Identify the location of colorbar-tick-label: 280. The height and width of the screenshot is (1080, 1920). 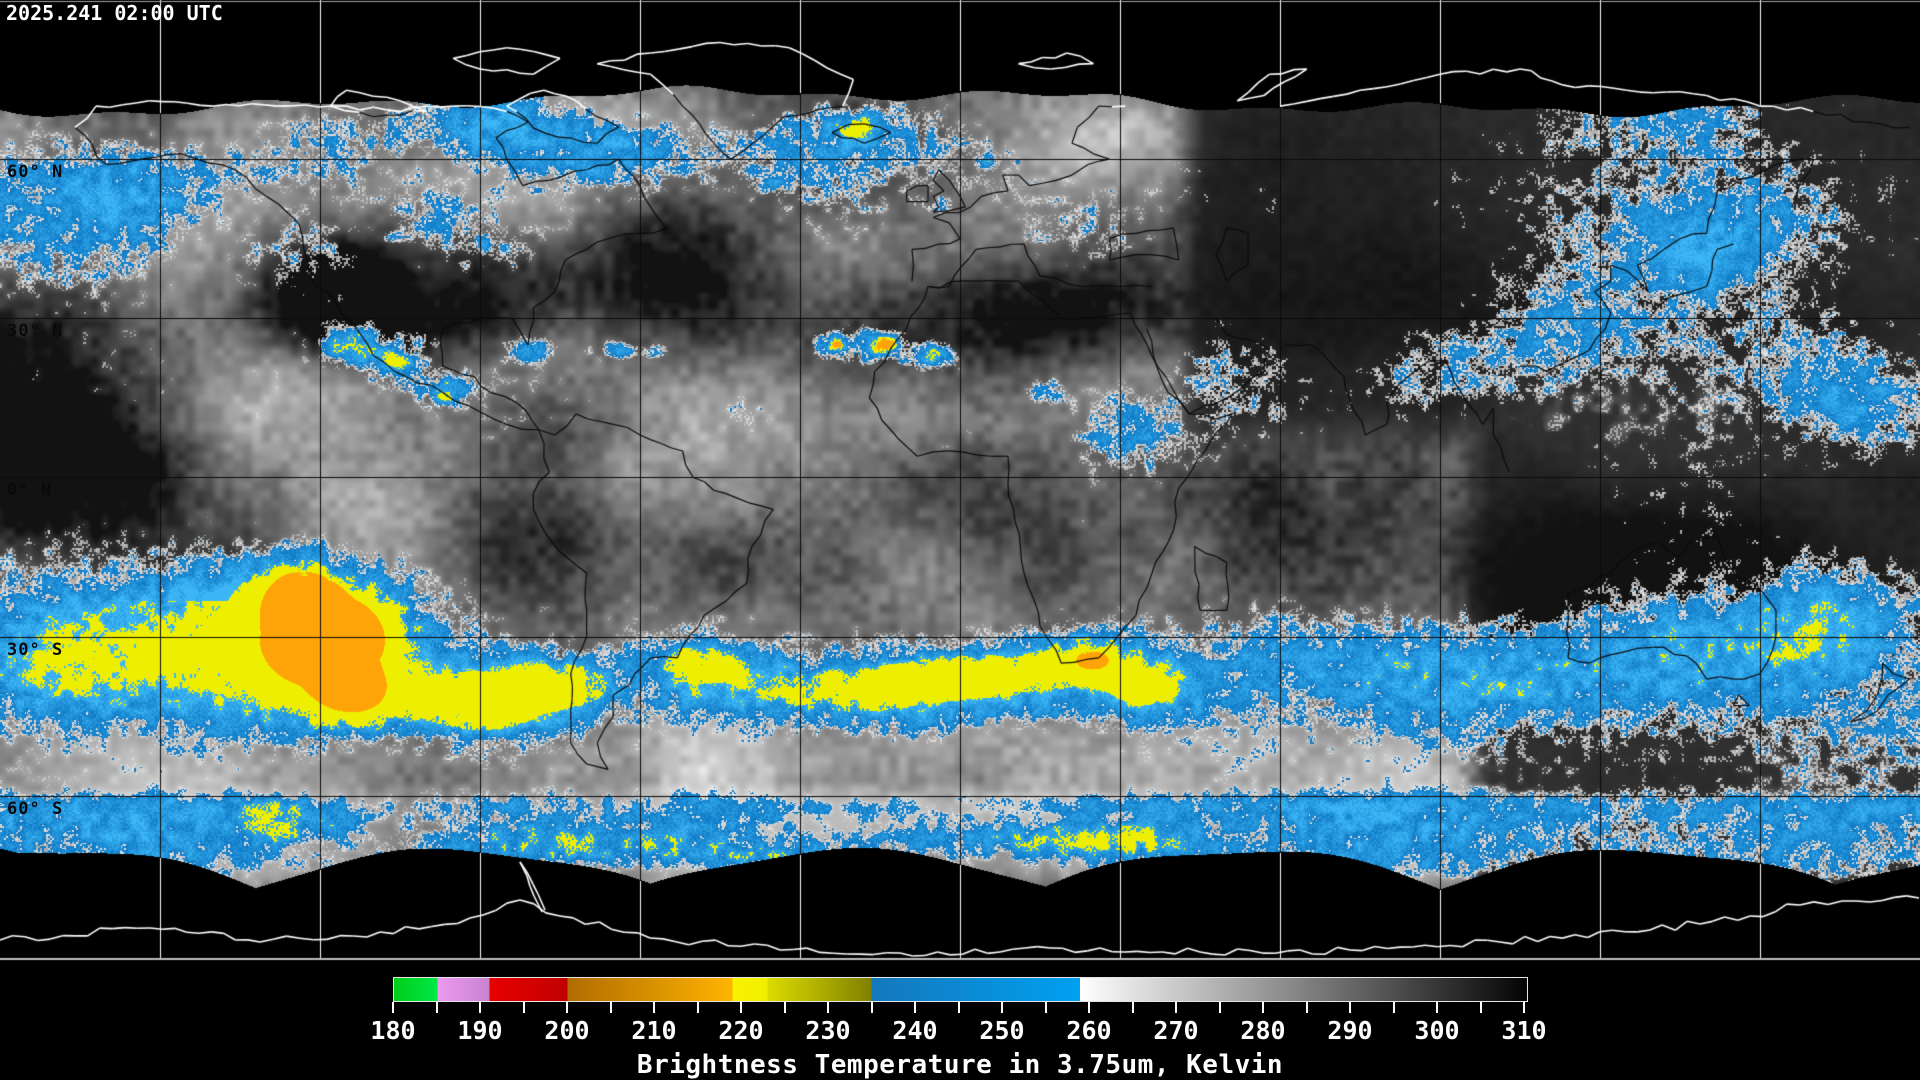
(1263, 1030).